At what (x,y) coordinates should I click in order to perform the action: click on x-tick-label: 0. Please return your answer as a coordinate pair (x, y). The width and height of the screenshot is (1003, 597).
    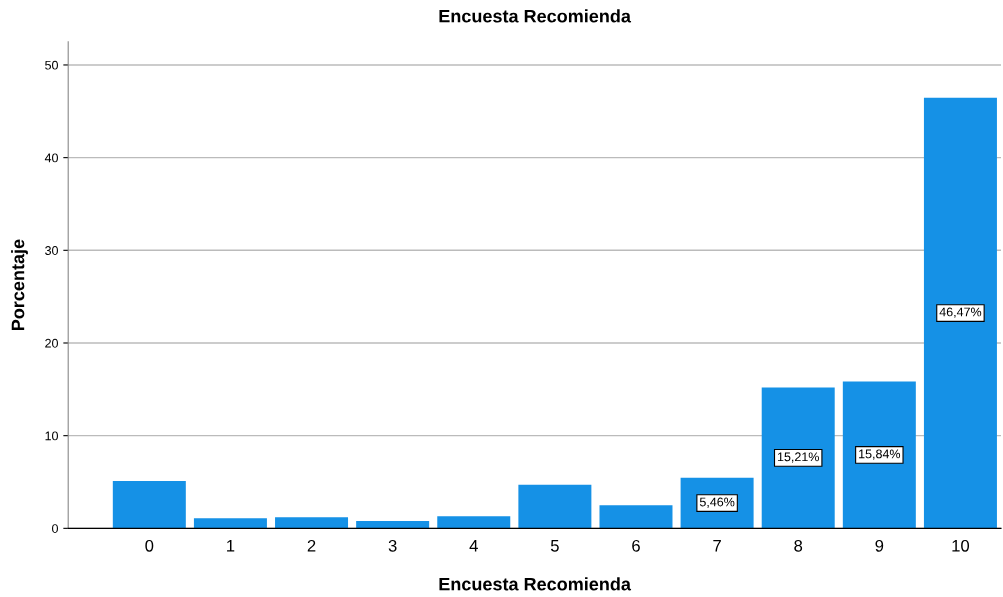
    Looking at the image, I should click on (149, 545).